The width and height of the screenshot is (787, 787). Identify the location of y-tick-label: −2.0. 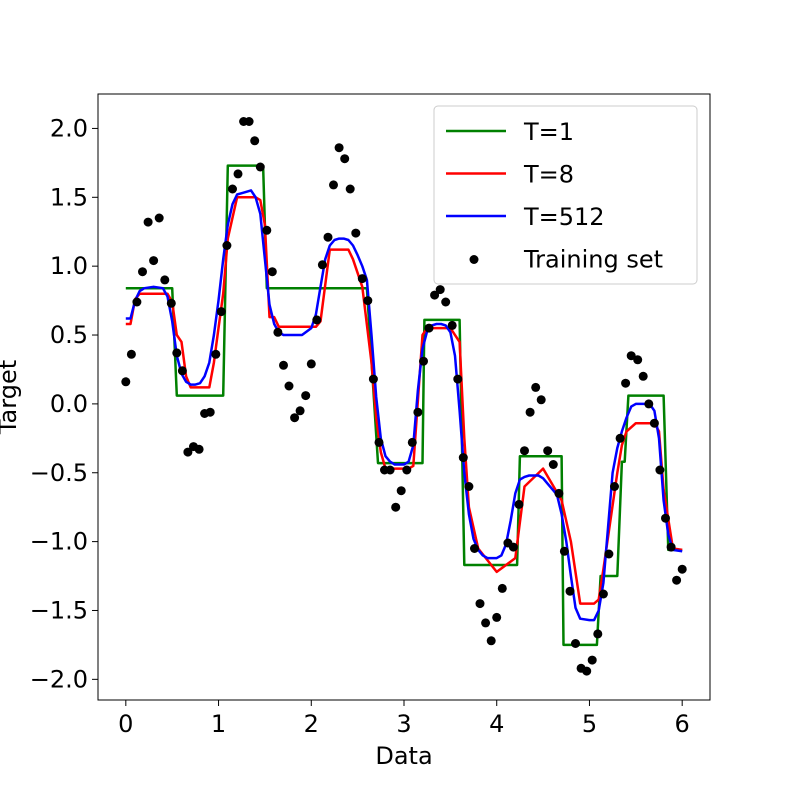
(59, 679).